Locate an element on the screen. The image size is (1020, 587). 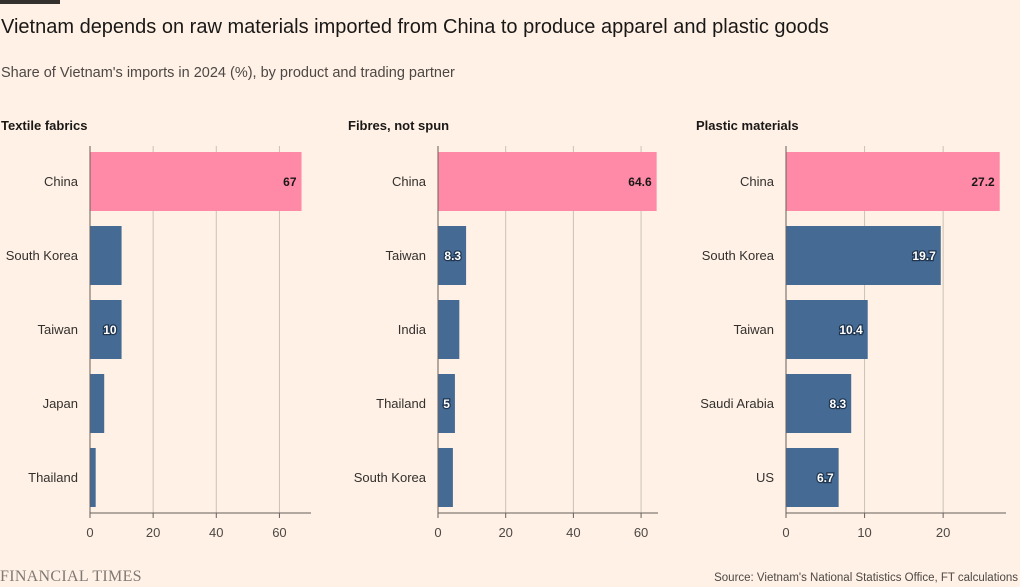
ft-logo: FINANCIAL TIMES is located at coordinates (71, 576).